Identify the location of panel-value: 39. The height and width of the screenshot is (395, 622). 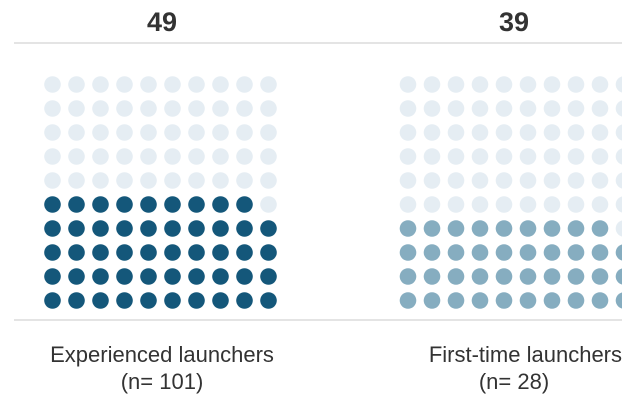
(514, 22).